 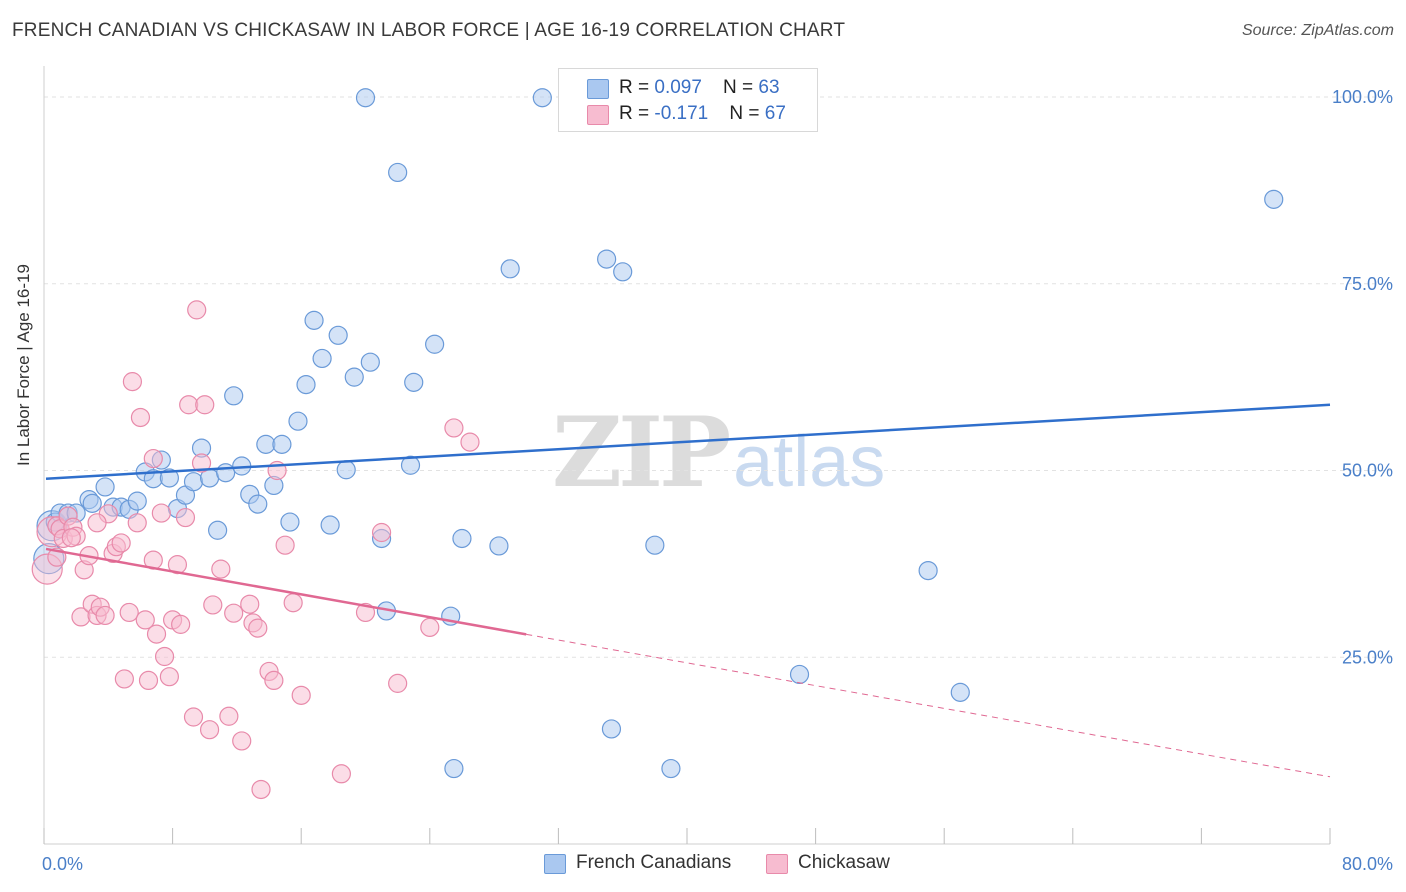 I want to click on source-label: Source: ZipAtlas.com, so click(x=1317, y=30).